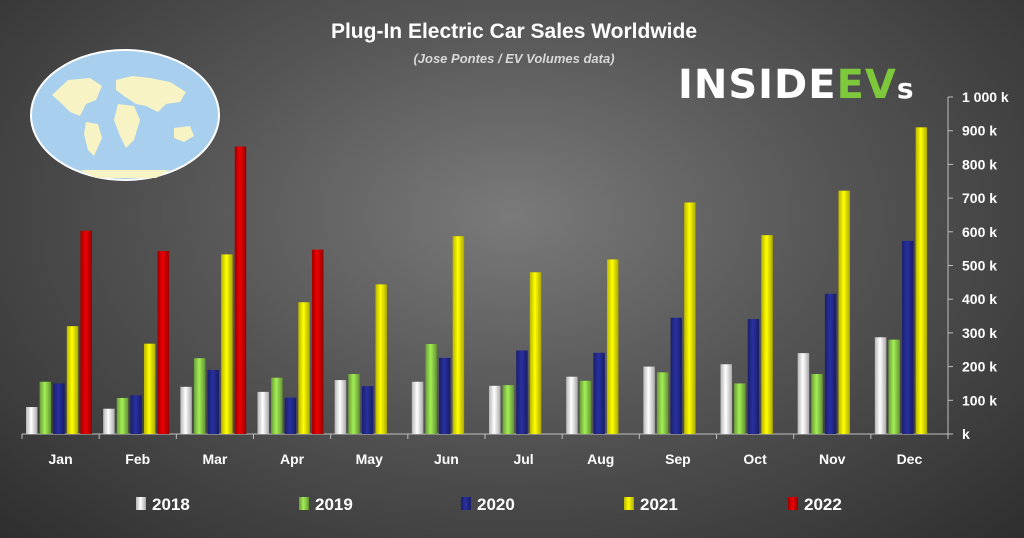  I want to click on y-tick-label: 800 k, so click(979, 164).